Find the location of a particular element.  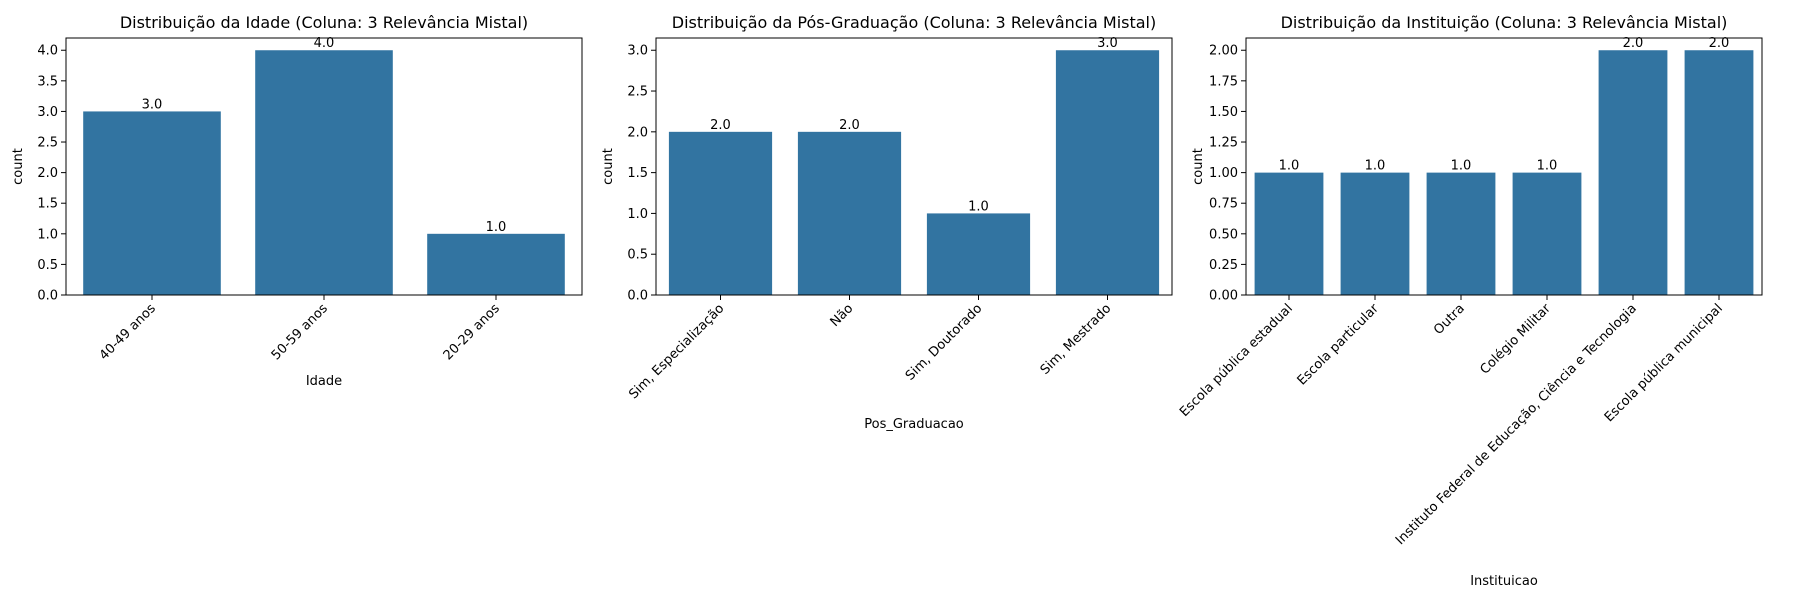

x-tick-label: Escola particular is located at coordinates (1339, 345).